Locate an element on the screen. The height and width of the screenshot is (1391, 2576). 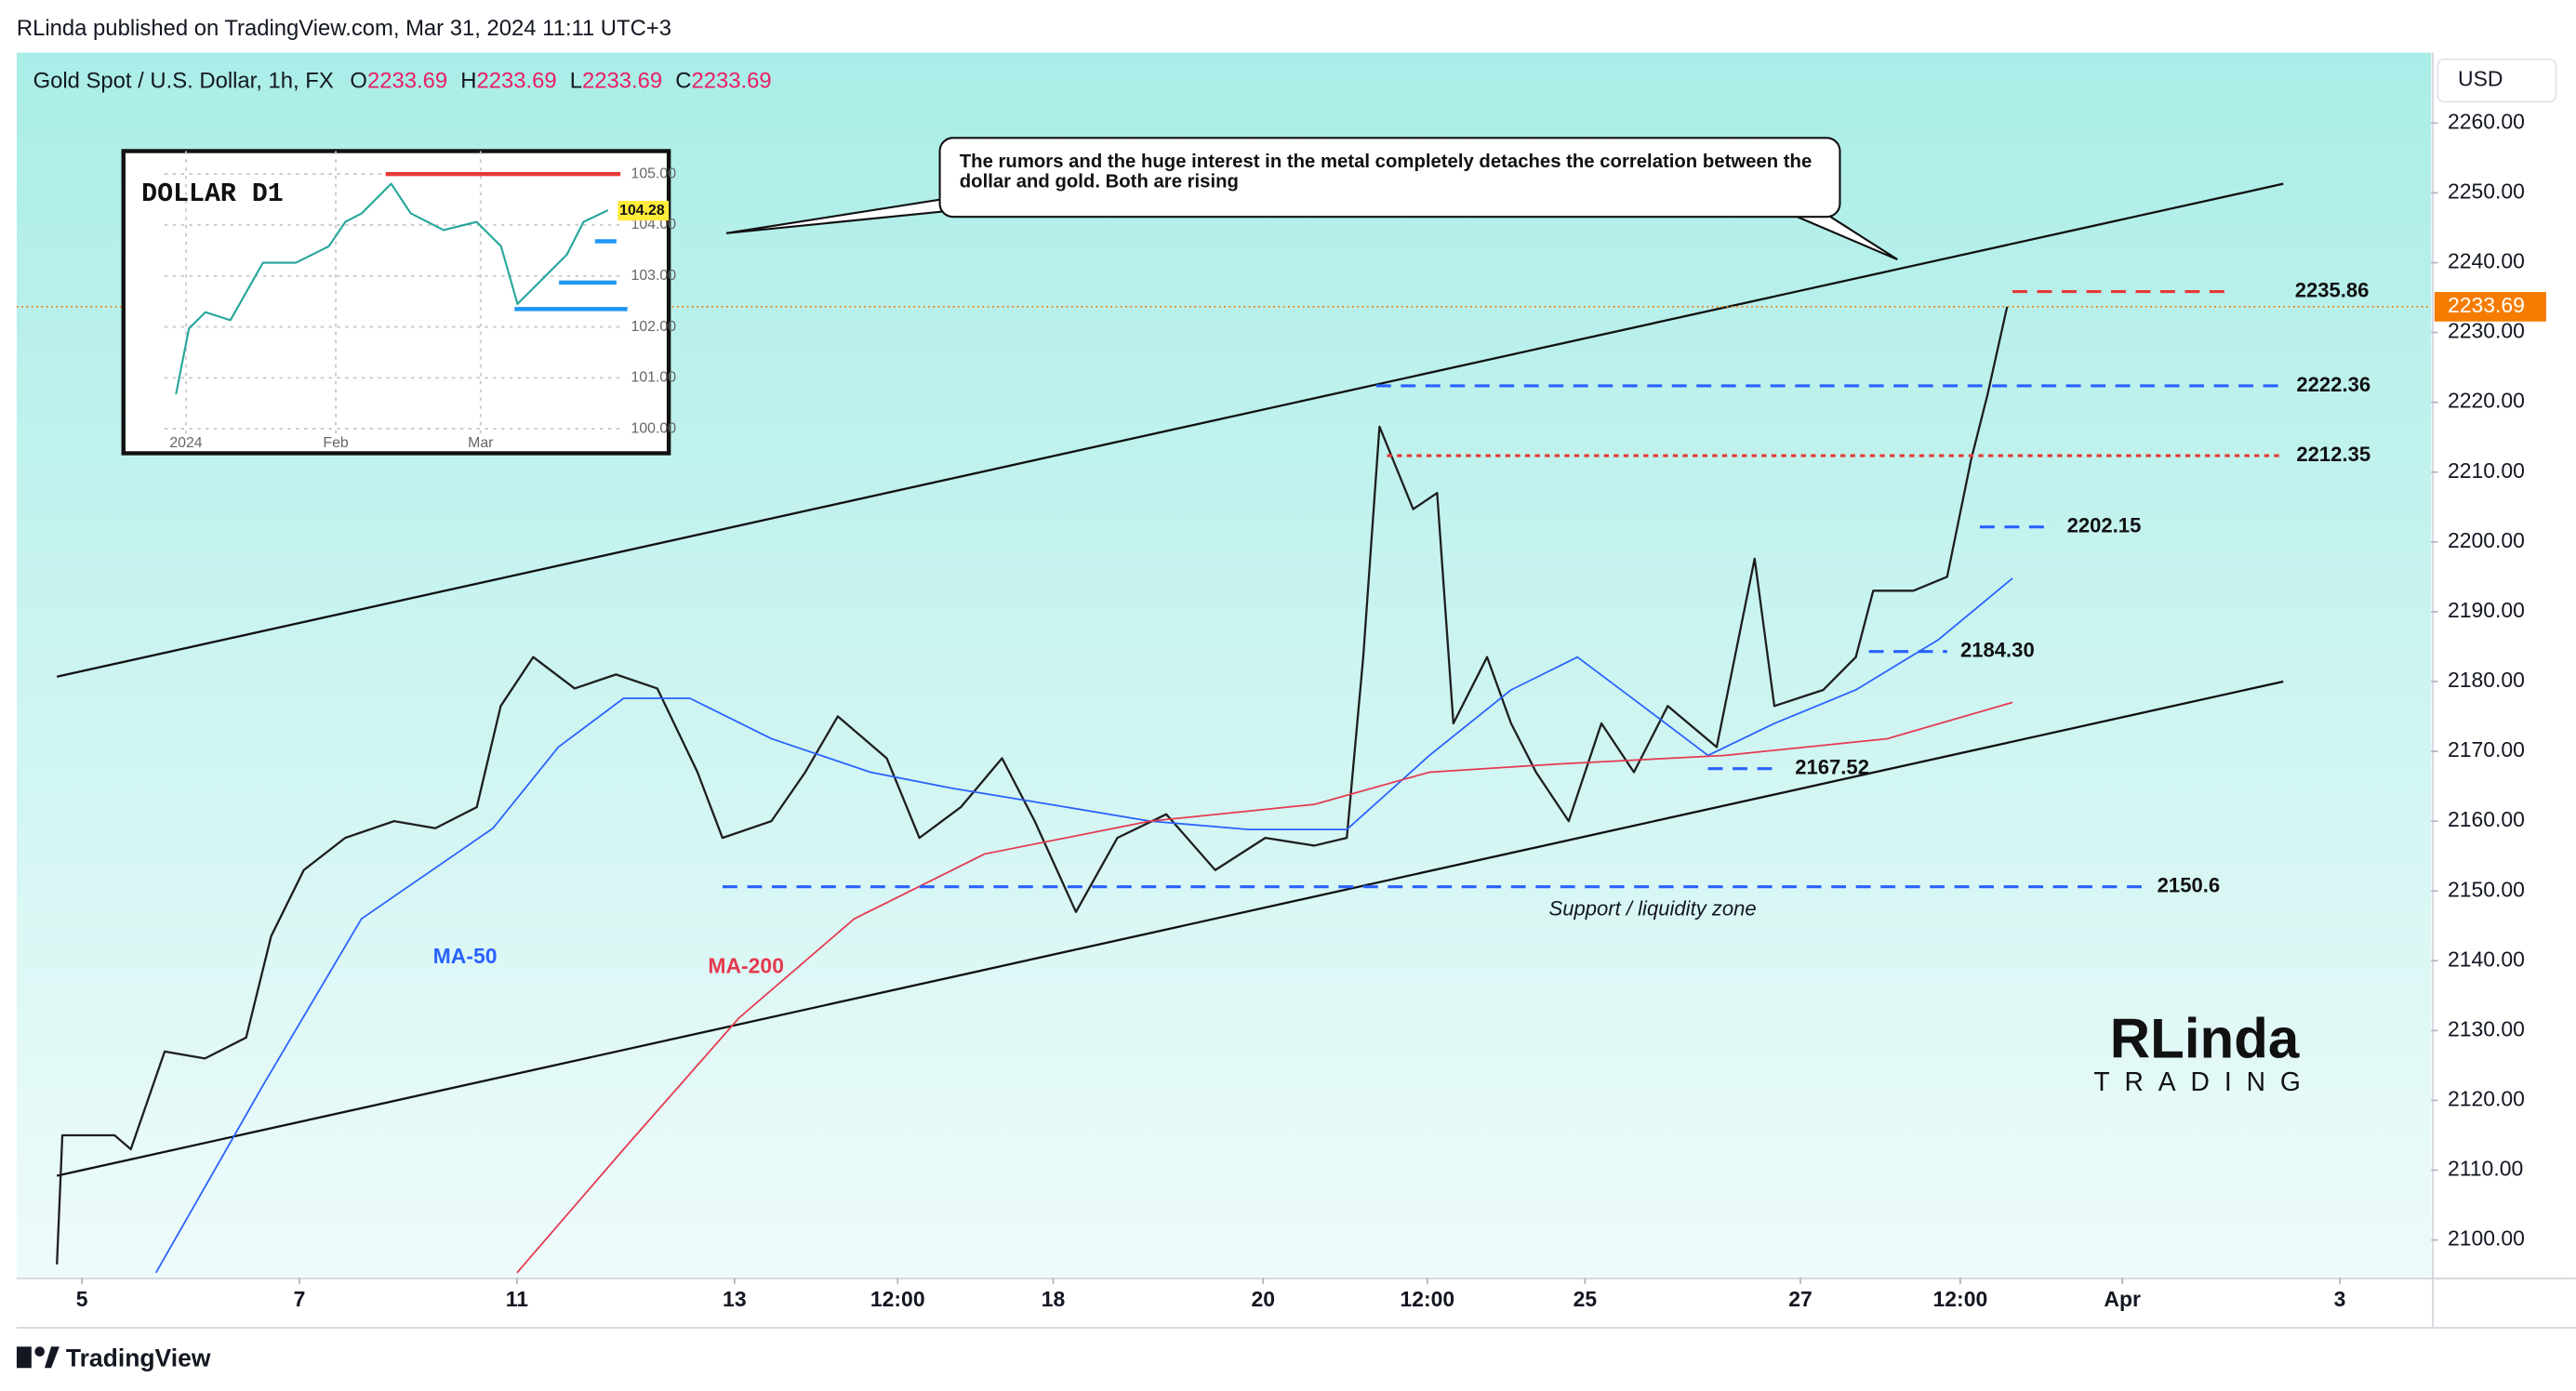
zone-label: Support / liquidity zone is located at coordinates (1652, 908).